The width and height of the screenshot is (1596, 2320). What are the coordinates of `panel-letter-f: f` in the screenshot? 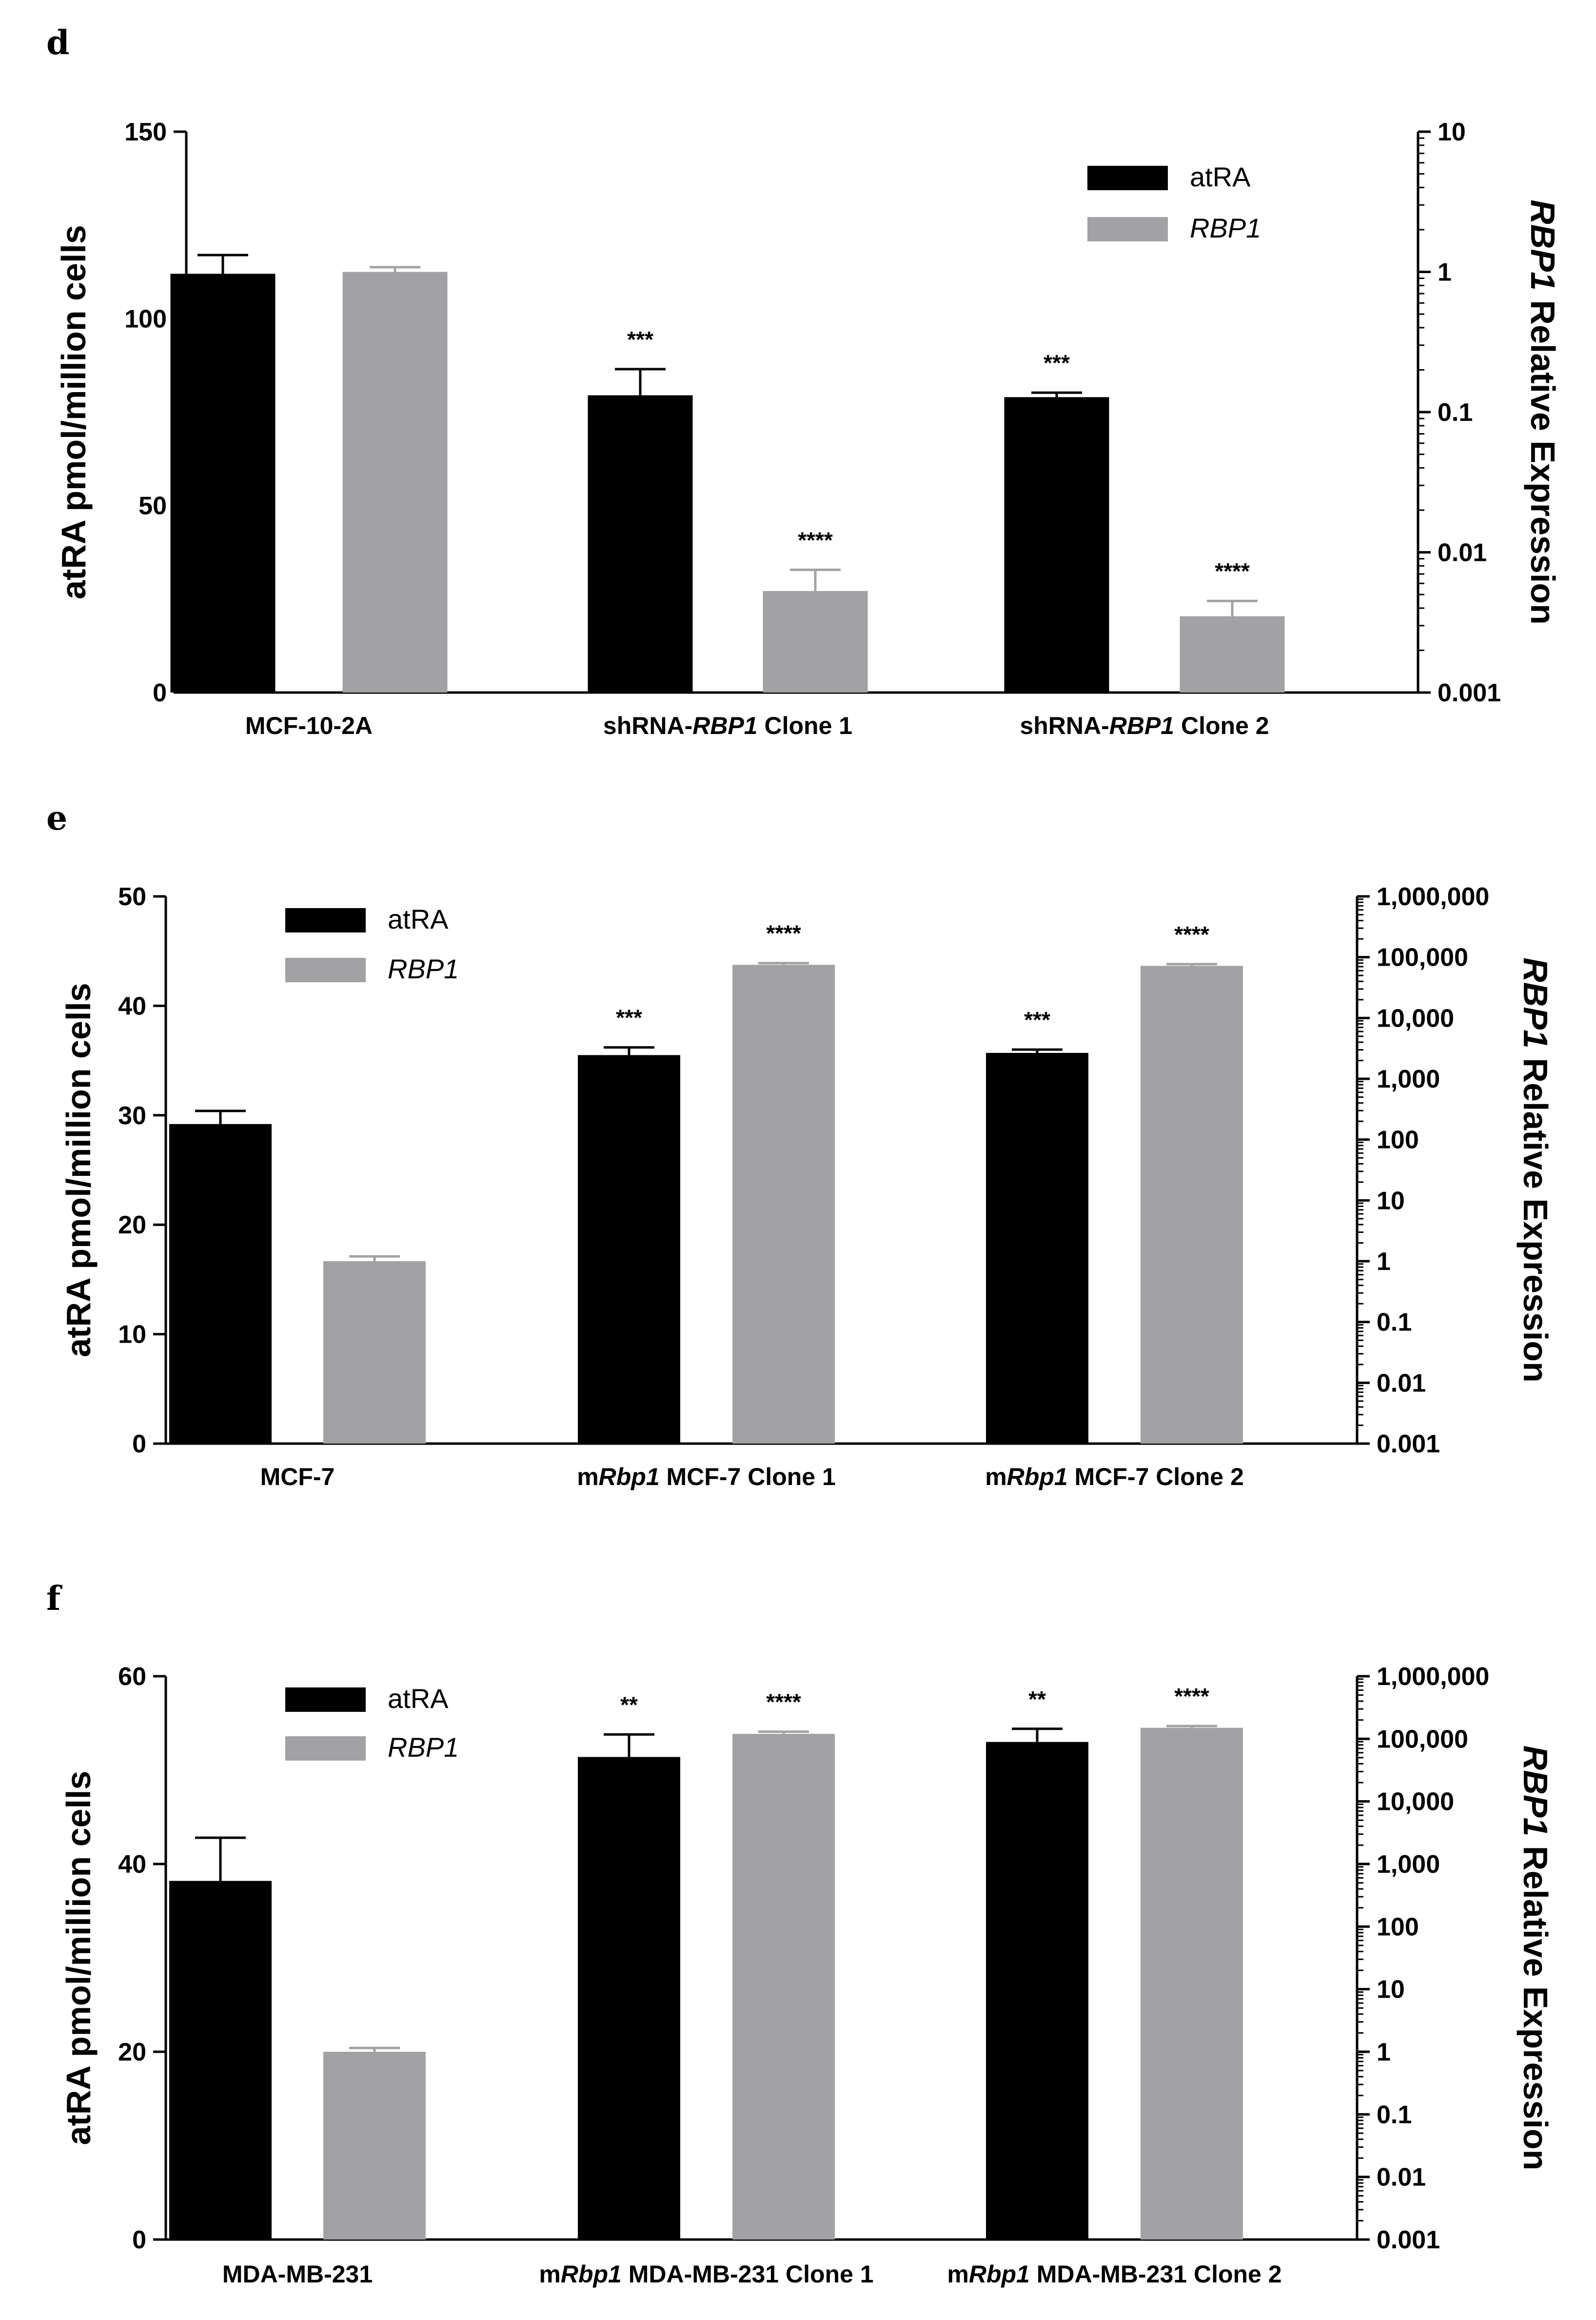 It's located at (53, 1598).